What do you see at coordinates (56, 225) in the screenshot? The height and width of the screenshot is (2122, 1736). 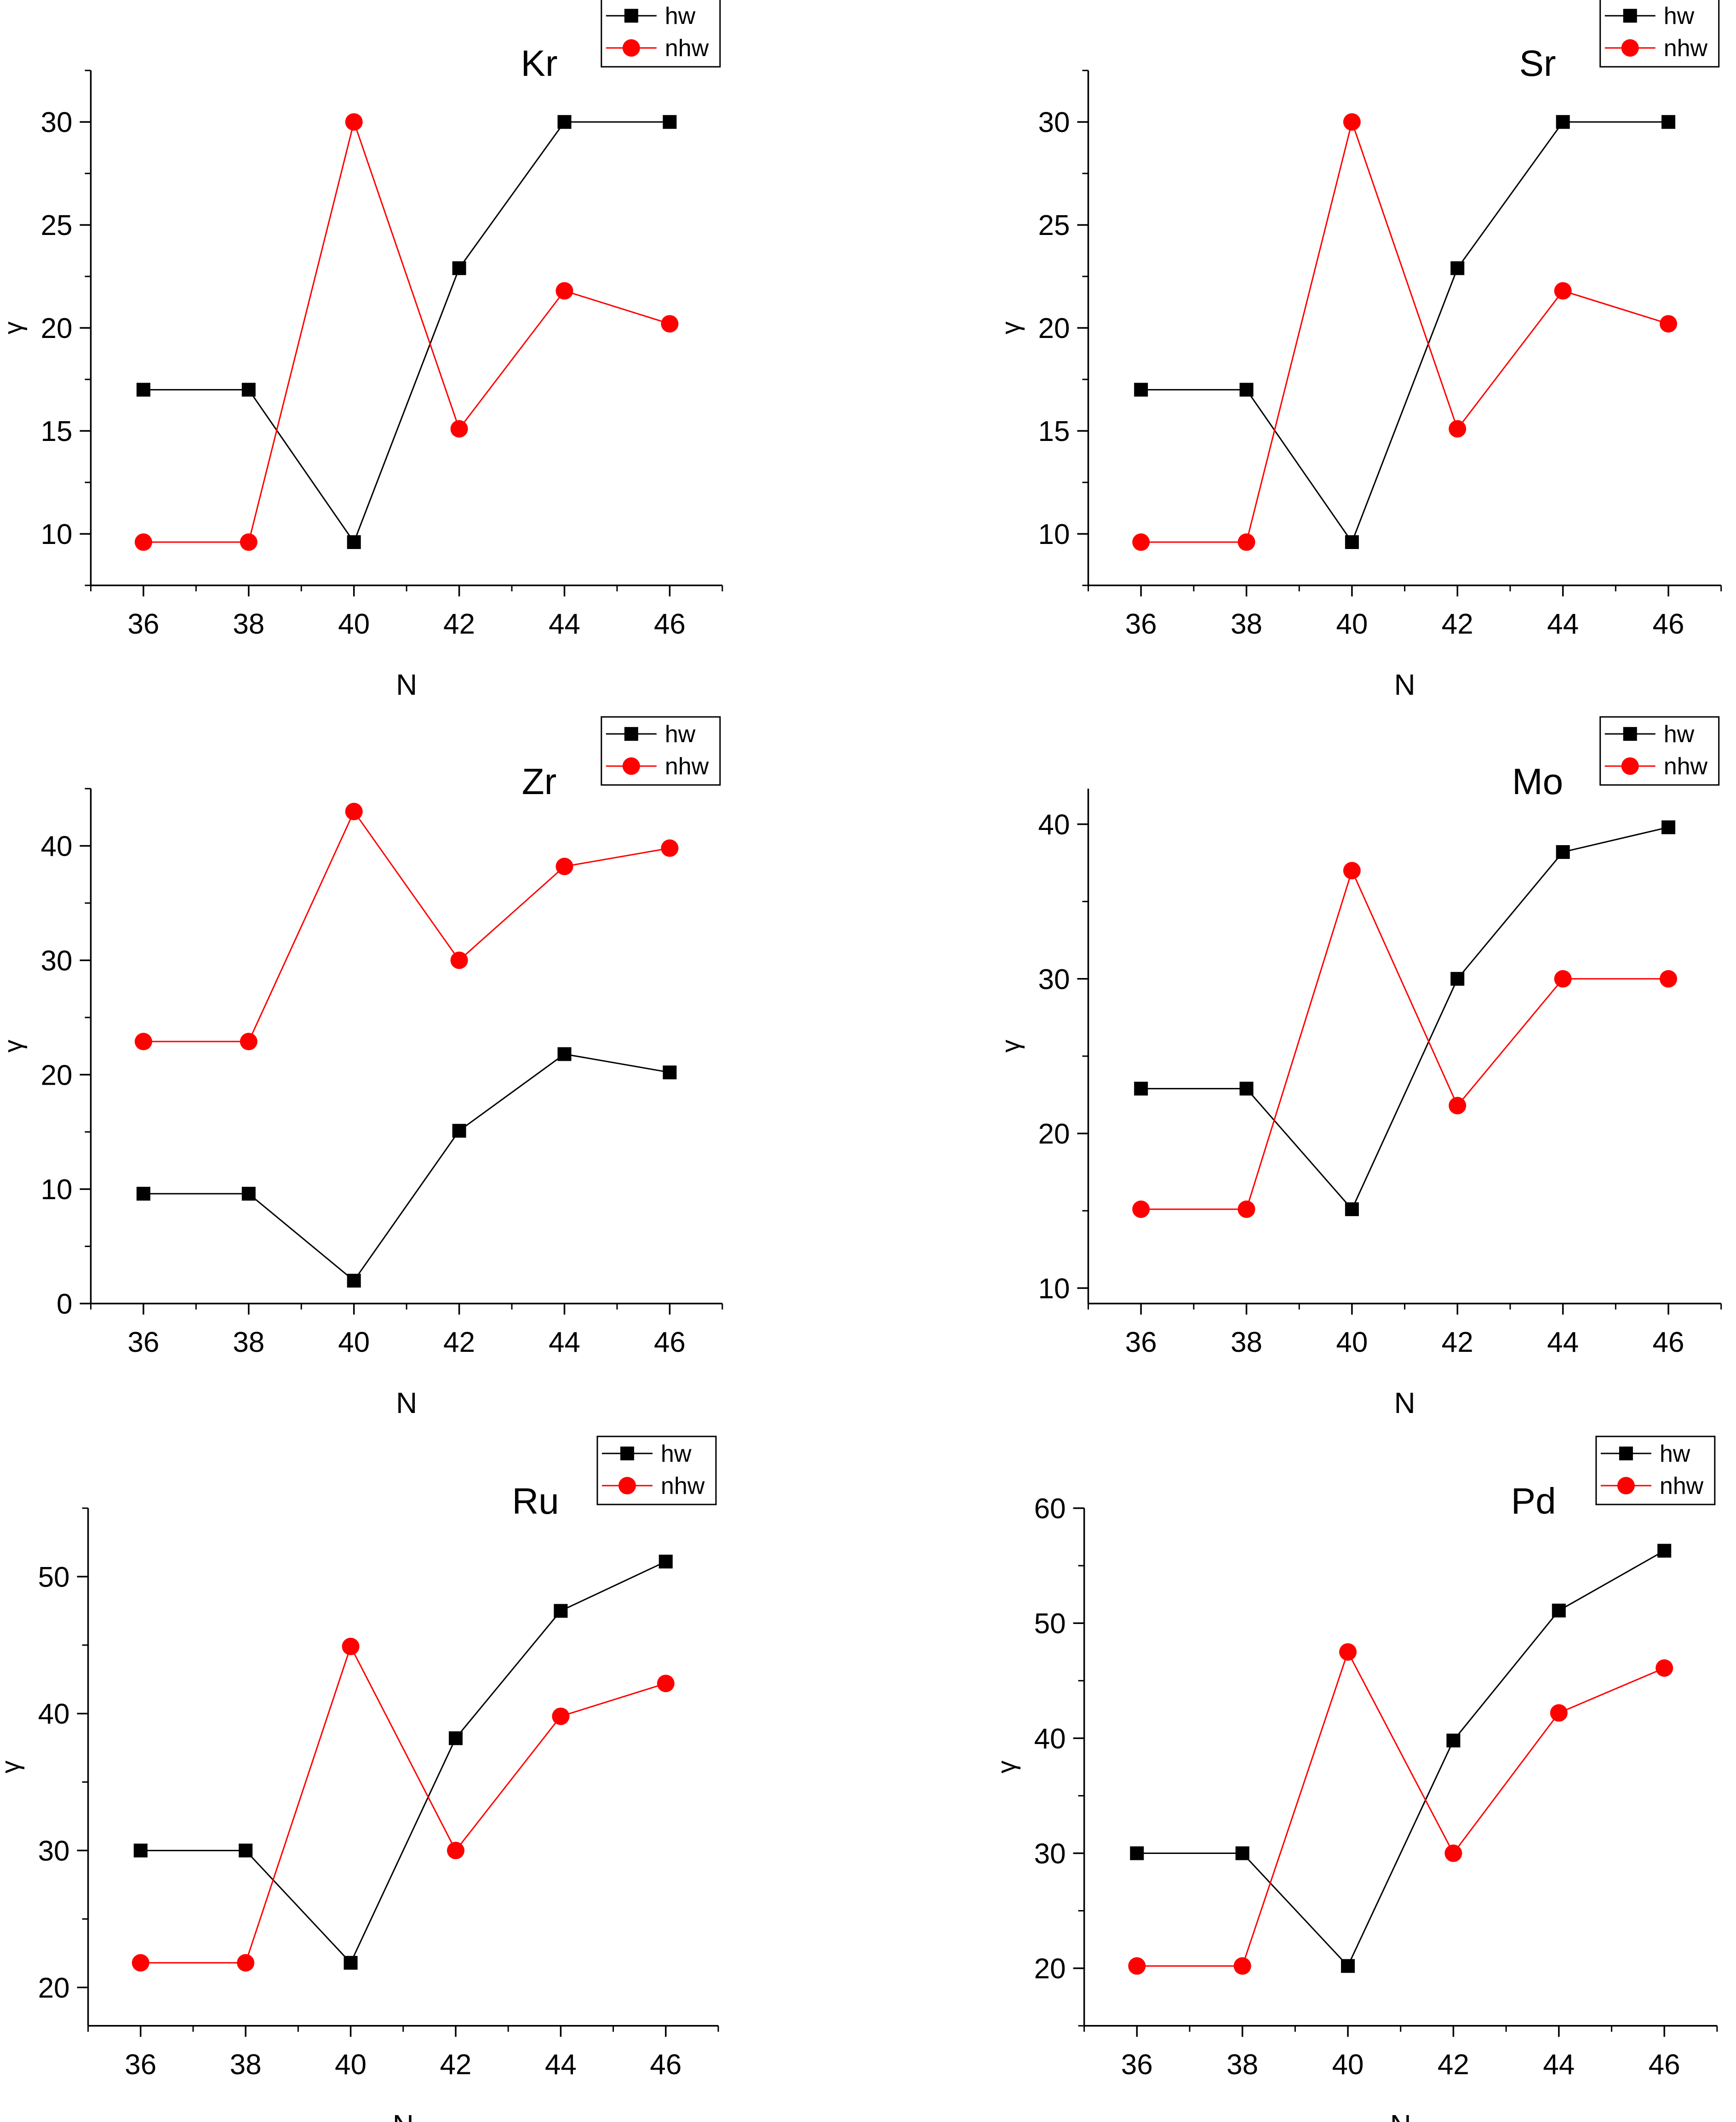 I see `y-tick-label: 25` at bounding box center [56, 225].